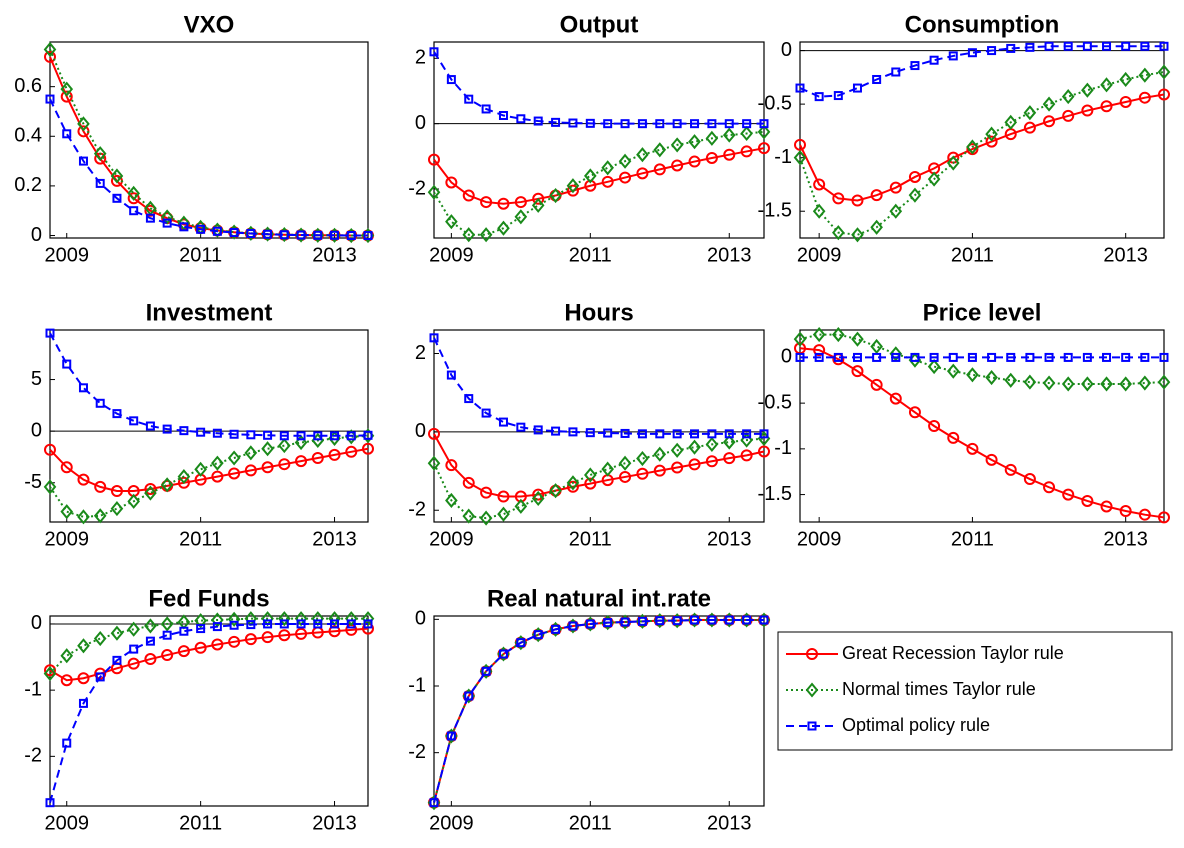 The image size is (1184, 848). Describe the element at coordinates (209, 312) in the screenshot. I see `subplot-title: Investment` at that location.